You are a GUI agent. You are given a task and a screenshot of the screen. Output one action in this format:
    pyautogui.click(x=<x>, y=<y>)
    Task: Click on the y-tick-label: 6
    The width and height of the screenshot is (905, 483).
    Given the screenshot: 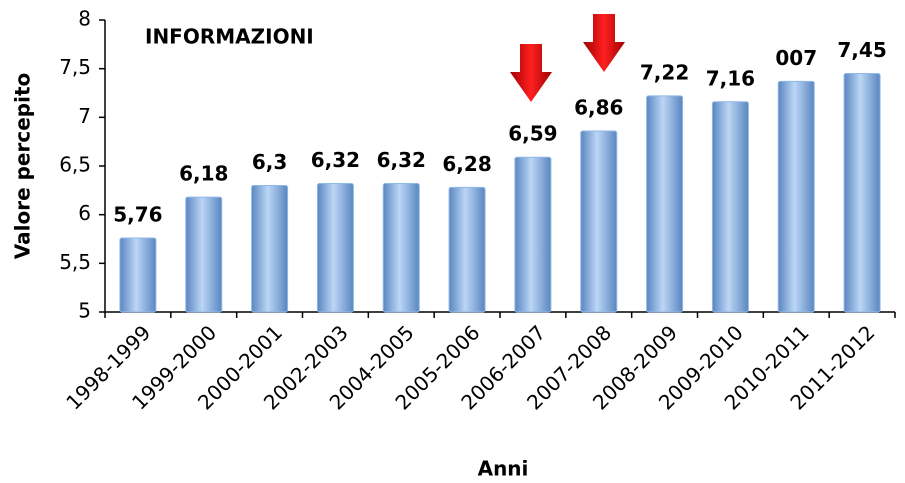 What is the action you would take?
    pyautogui.click(x=84, y=213)
    